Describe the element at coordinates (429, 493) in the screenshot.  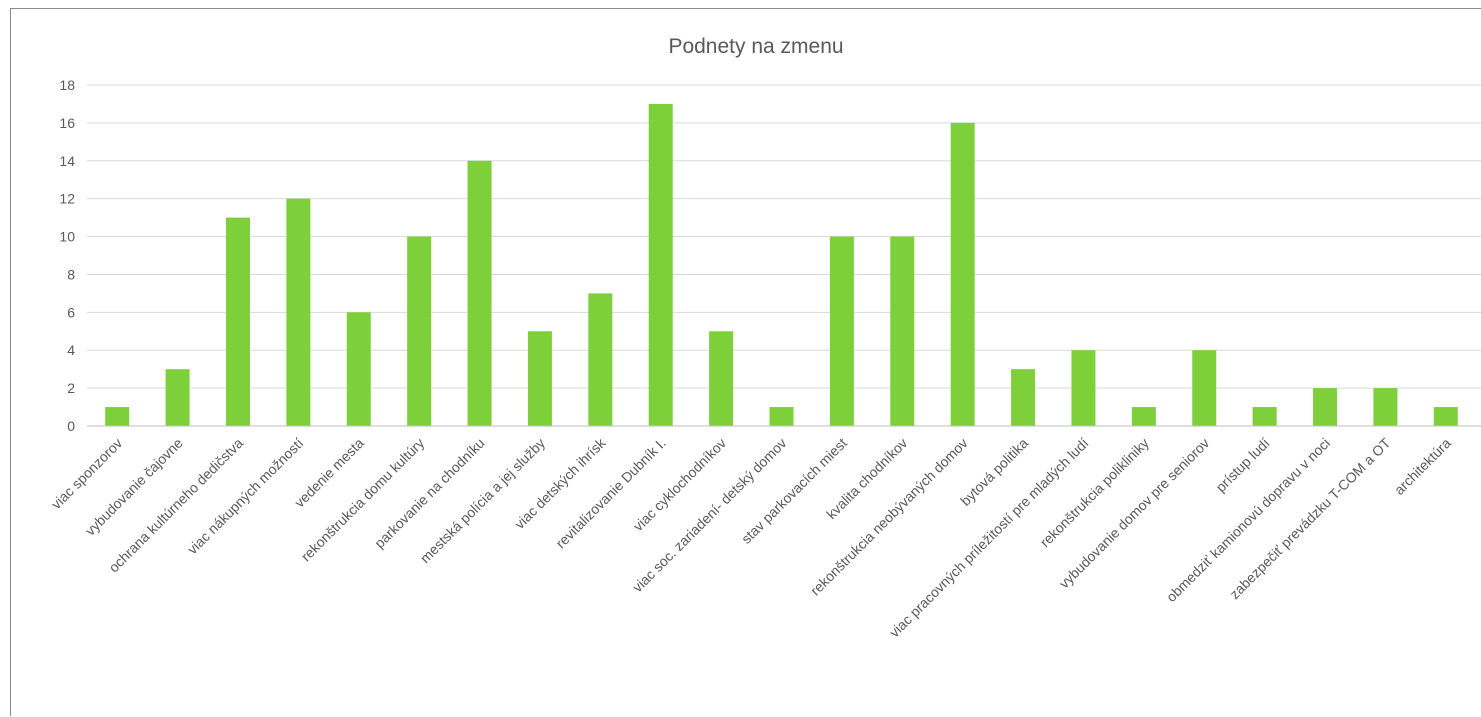
I see `x-category-label: parkovanie na chodníku` at that location.